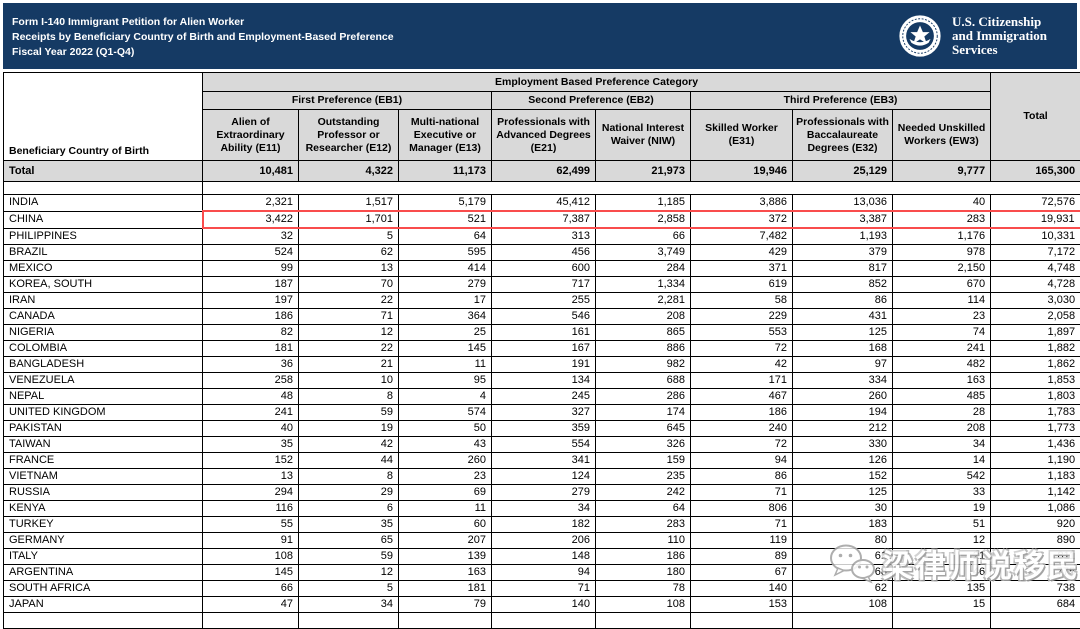 The image size is (1080, 629). Describe the element at coordinates (942, 573) in the screenshot. I see `value-cell: 46` at that location.